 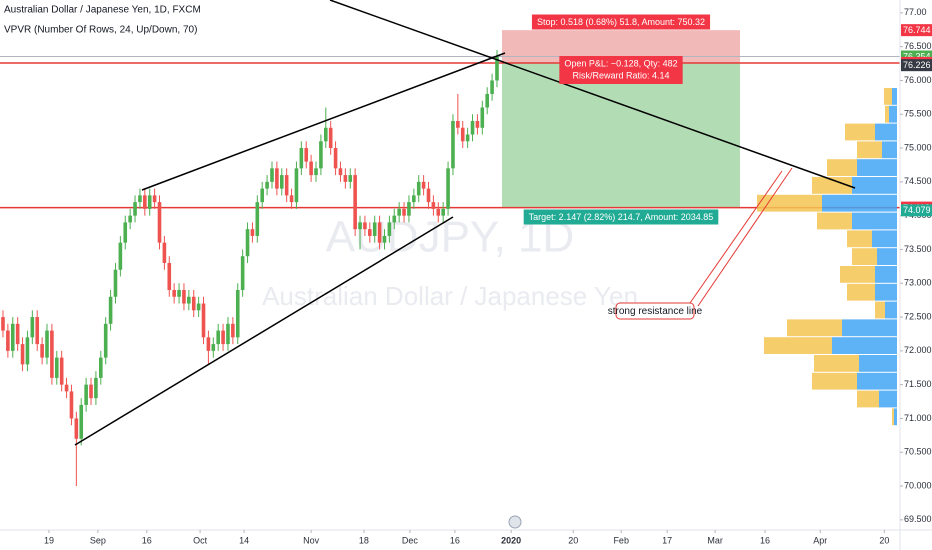 What do you see at coordinates (620, 63) in the screenshot?
I see `position-label: Open P&L: −0.128, Qty: 482` at bounding box center [620, 63].